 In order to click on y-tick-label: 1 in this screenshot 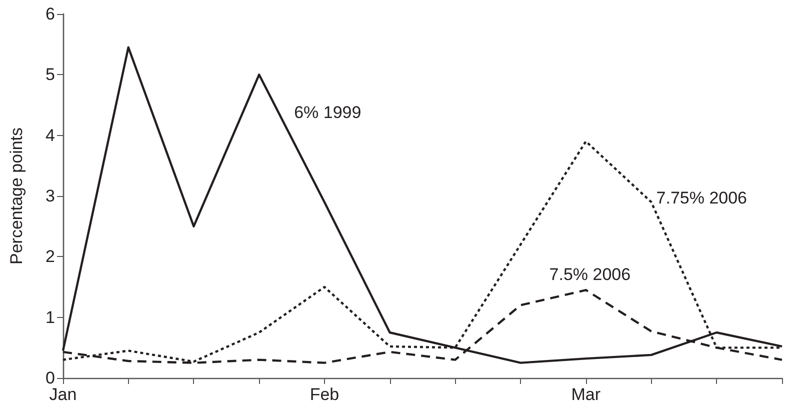, I will do `click(50, 317)`.